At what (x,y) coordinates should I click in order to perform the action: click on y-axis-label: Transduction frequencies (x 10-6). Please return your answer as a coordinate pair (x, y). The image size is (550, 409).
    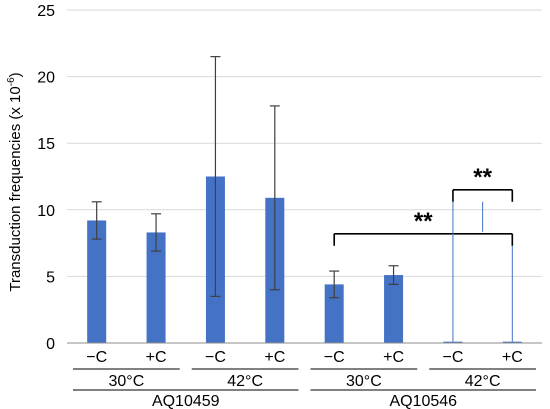
    Looking at the image, I should click on (15, 181).